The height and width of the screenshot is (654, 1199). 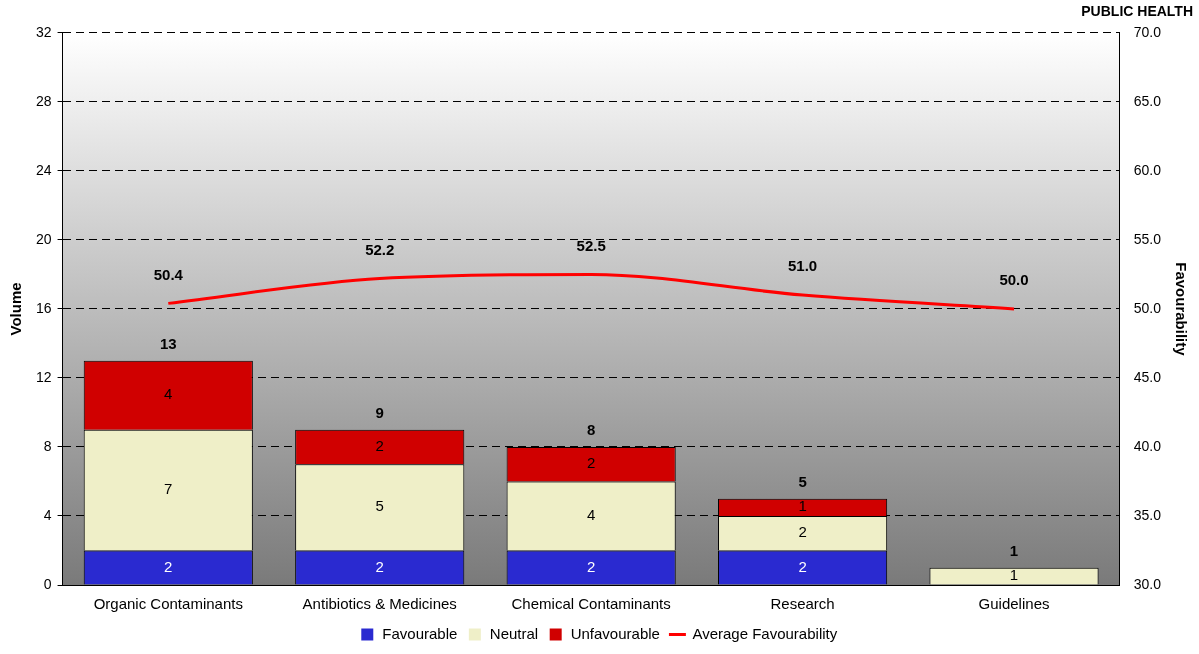 I want to click on x-tick-label: Organic Contaminants, so click(x=168, y=604).